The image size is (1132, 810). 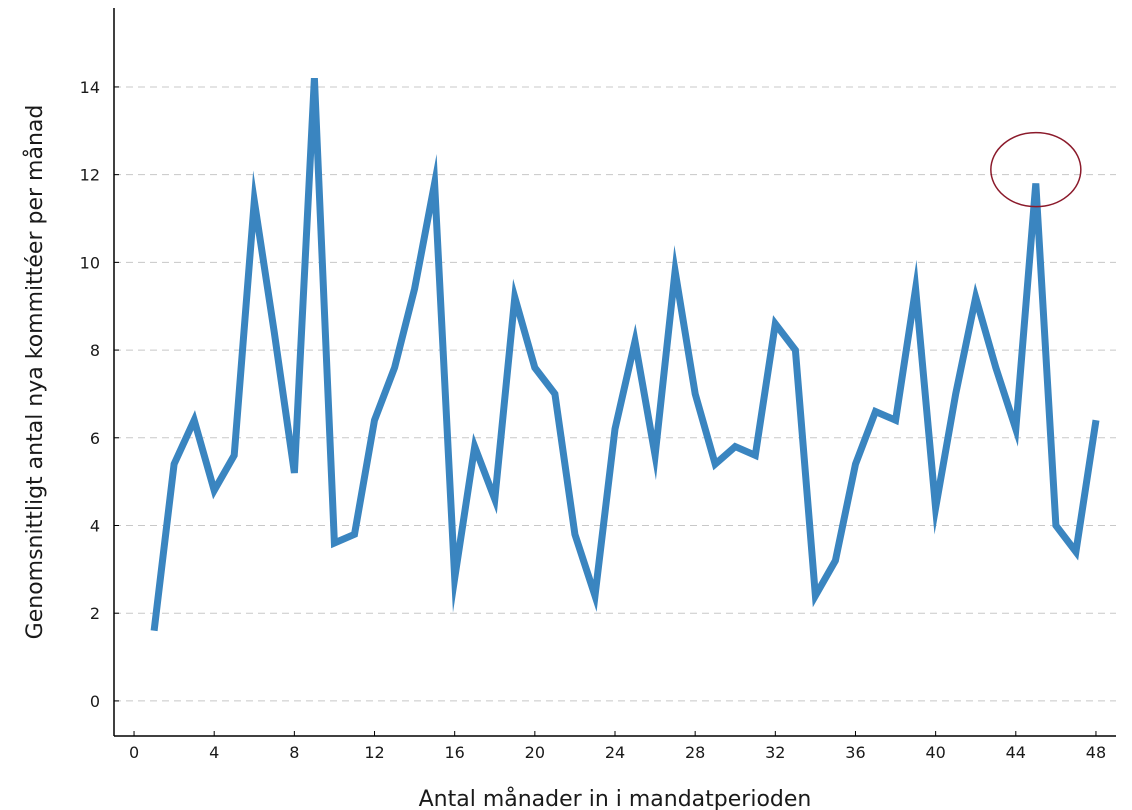 I want to click on x-tick-labels: 0 4 8 12 16 20 24 28 32 36 40 44 48, so click(x=617, y=746).